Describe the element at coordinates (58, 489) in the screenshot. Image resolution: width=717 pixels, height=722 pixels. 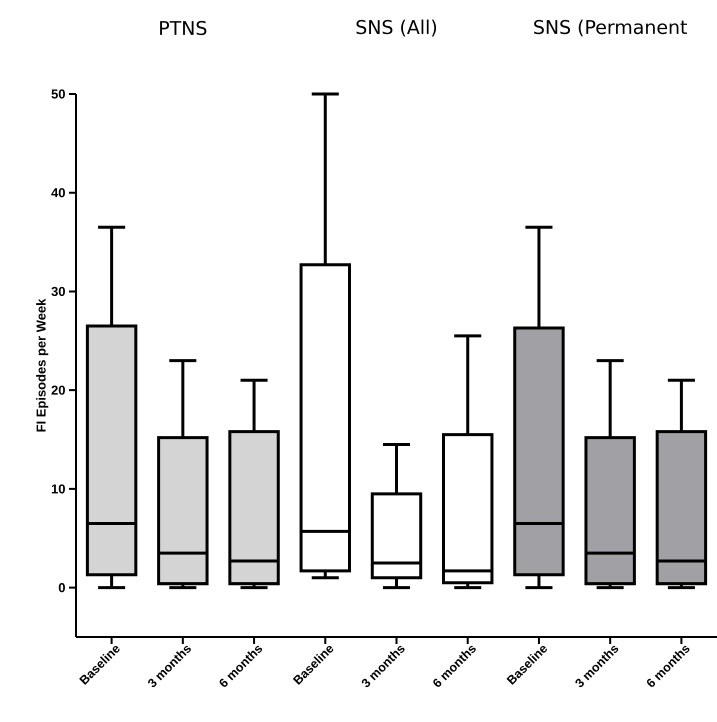
I see `y-tick-label: 10` at that location.